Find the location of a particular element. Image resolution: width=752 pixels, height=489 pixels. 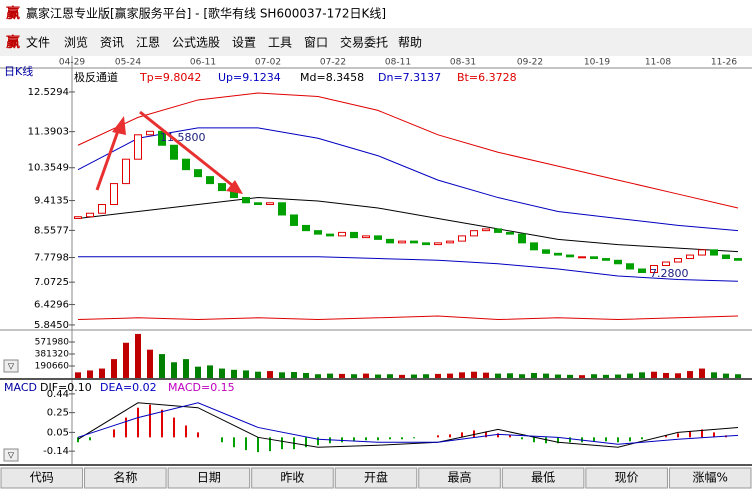

menu-item: 工具 is located at coordinates (280, 43).